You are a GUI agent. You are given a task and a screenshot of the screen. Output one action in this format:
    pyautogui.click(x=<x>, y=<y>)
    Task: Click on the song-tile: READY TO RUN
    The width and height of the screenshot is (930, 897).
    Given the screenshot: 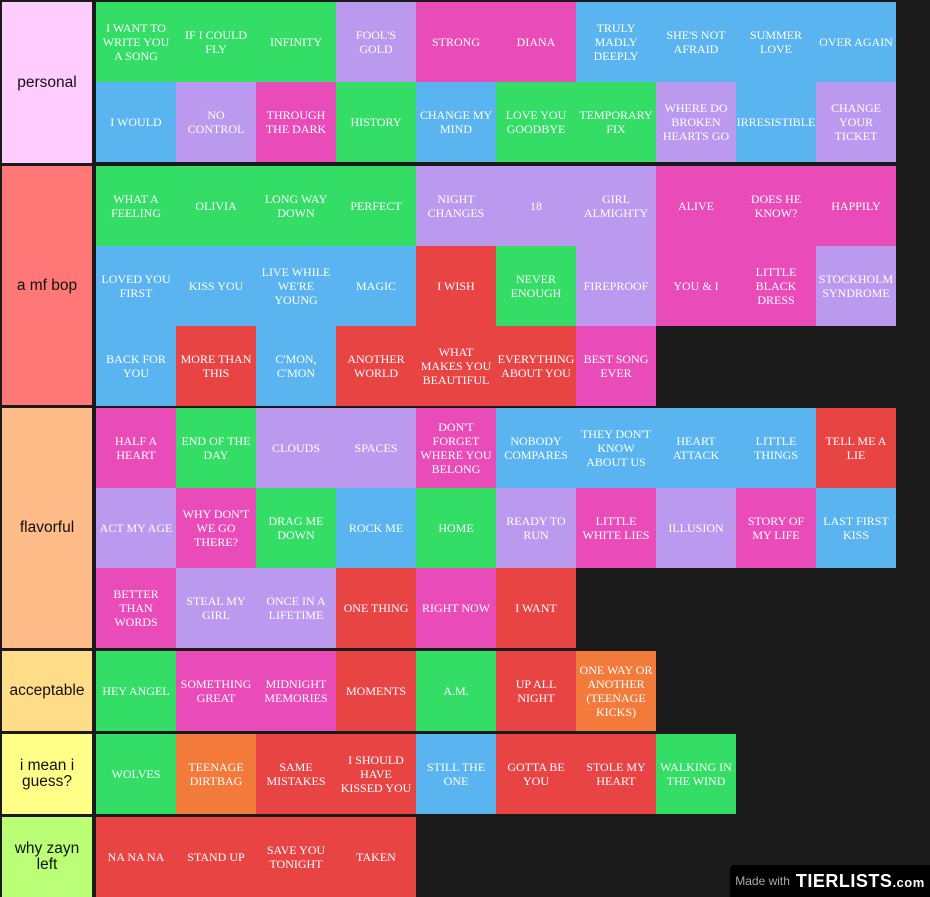 What is the action you would take?
    pyautogui.click(x=536, y=528)
    